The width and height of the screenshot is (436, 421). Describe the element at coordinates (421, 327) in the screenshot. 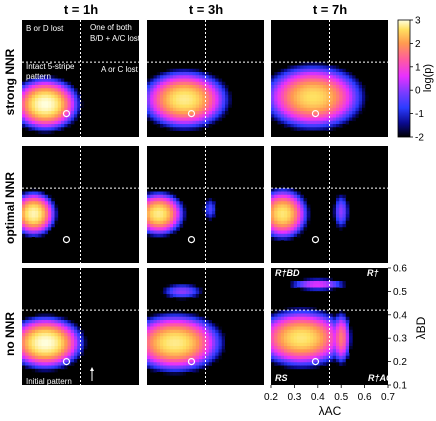

I see `y-axis-label: λBD` at that location.